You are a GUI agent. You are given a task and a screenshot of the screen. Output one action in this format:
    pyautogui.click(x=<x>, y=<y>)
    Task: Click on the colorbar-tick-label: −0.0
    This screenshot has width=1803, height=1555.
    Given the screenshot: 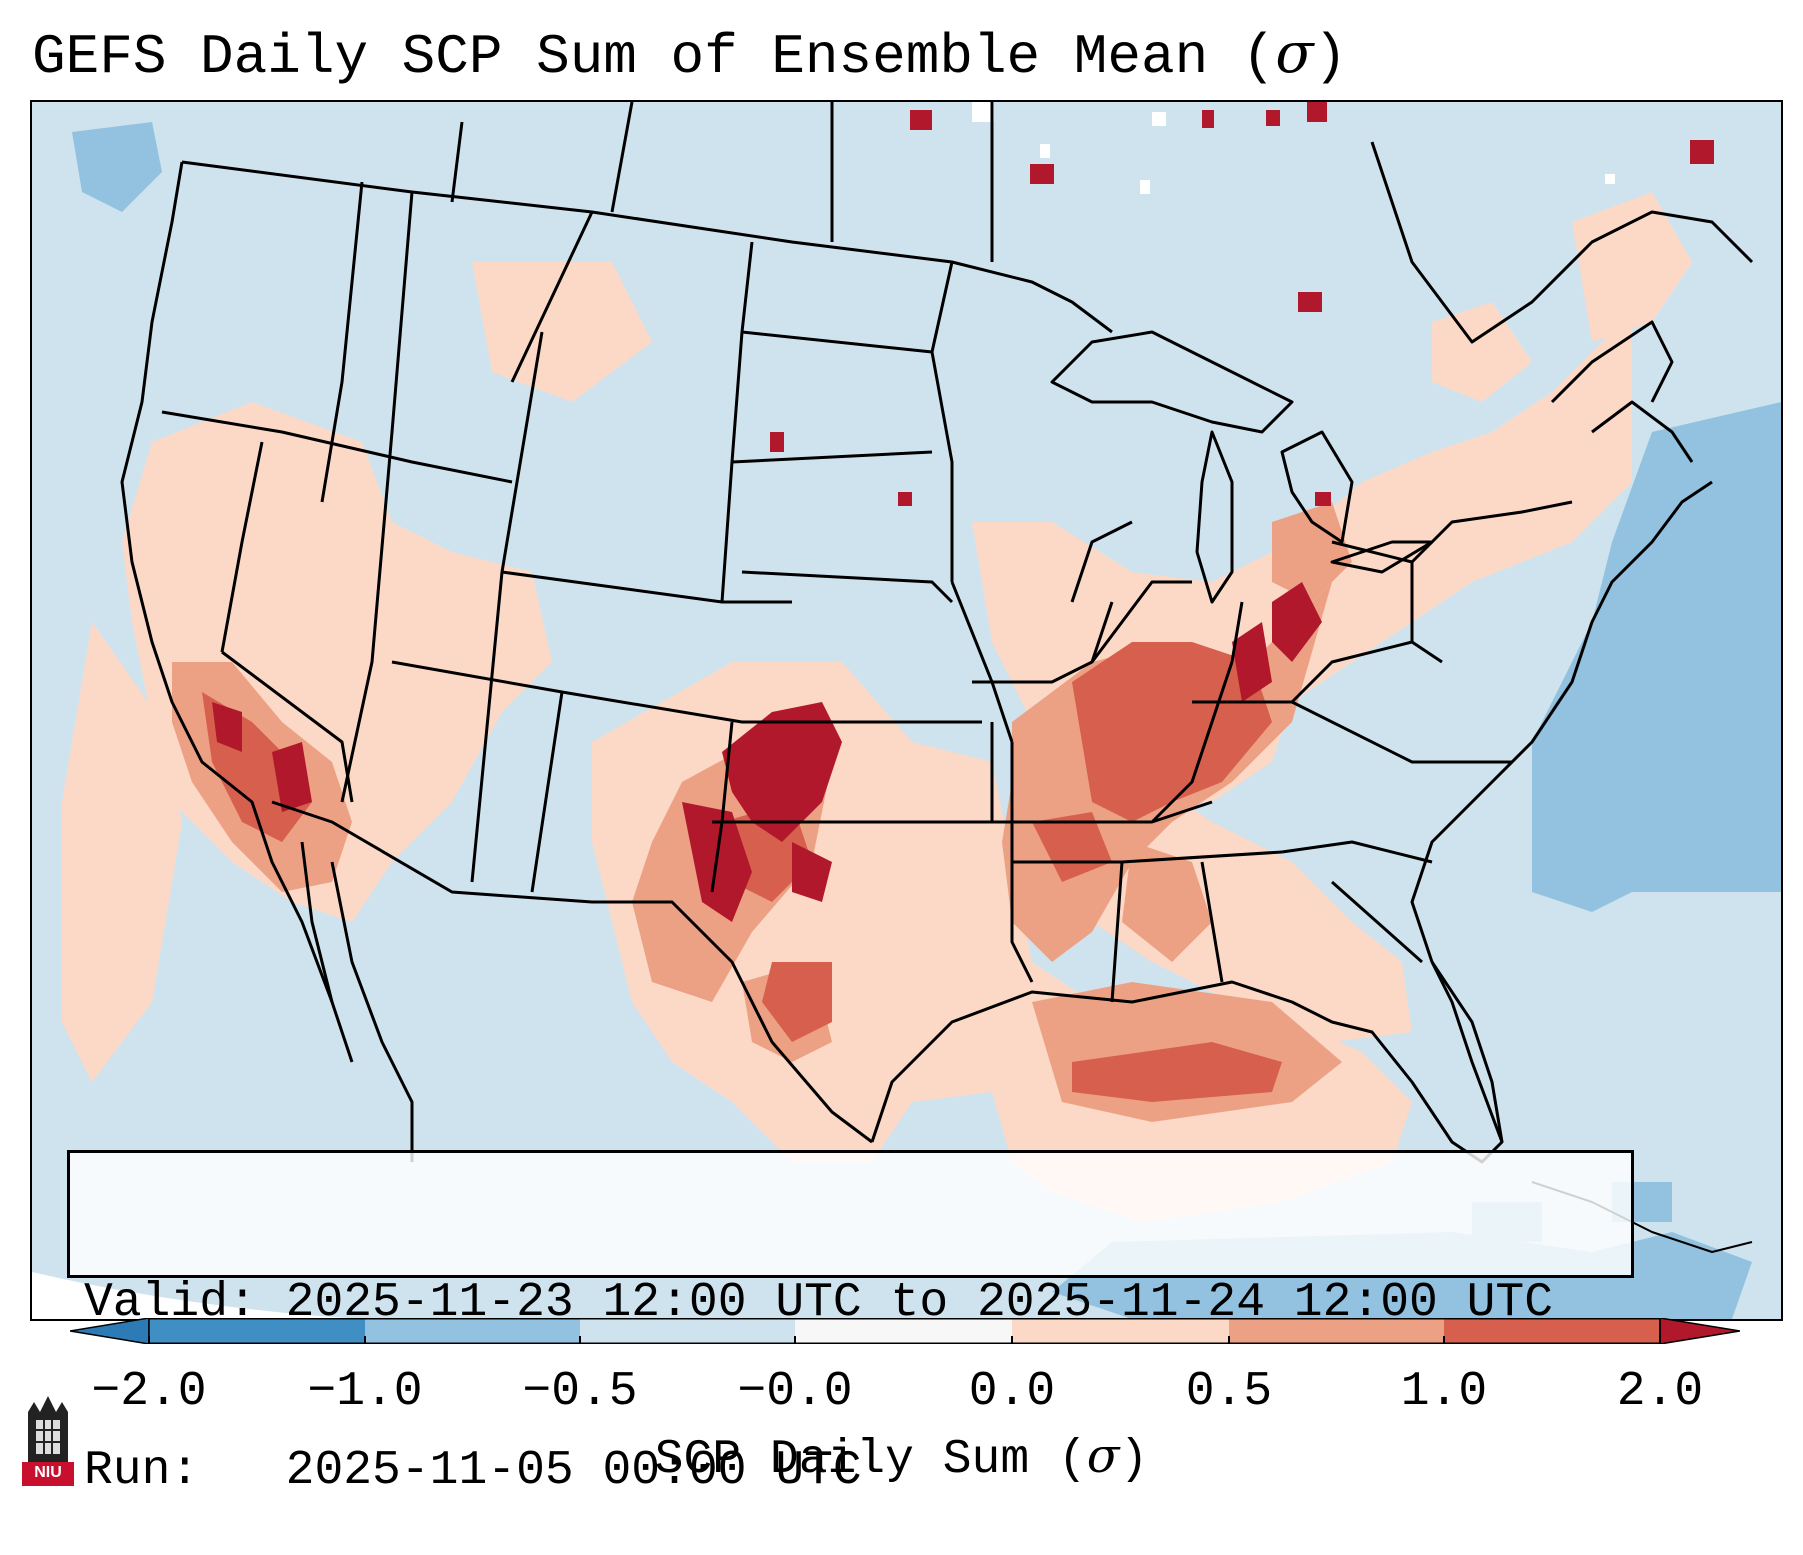 What is the action you would take?
    pyautogui.click(x=795, y=1392)
    